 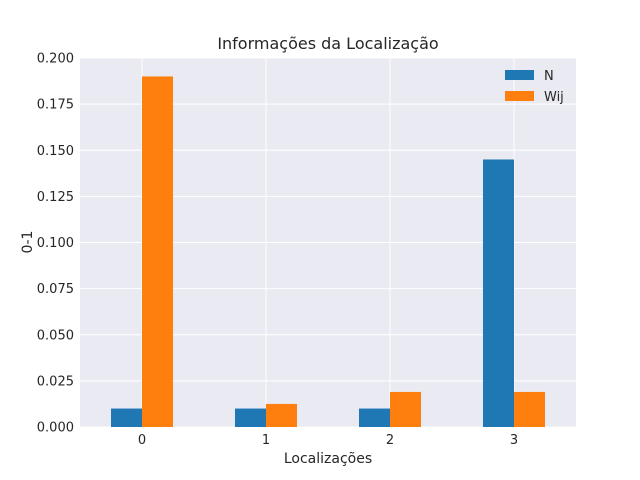 I want to click on y-tick-label: 0.050, so click(x=55, y=335).